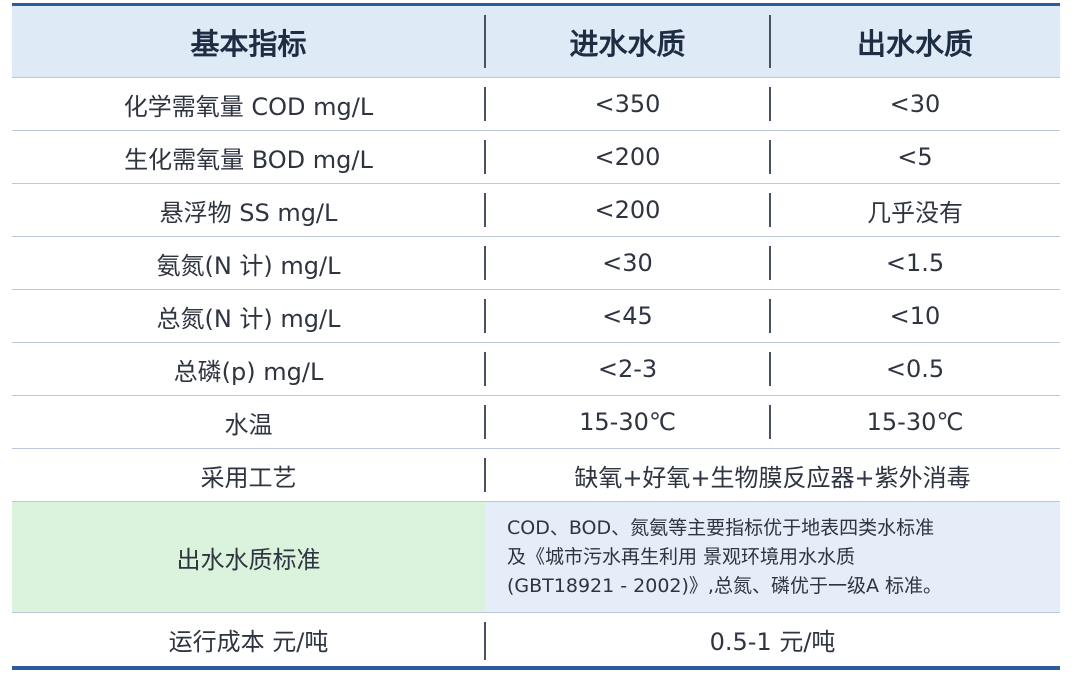 The image size is (1080, 690). I want to click on table-row: 化学需氧量 COD mg/L <350 <30, so click(536, 104).